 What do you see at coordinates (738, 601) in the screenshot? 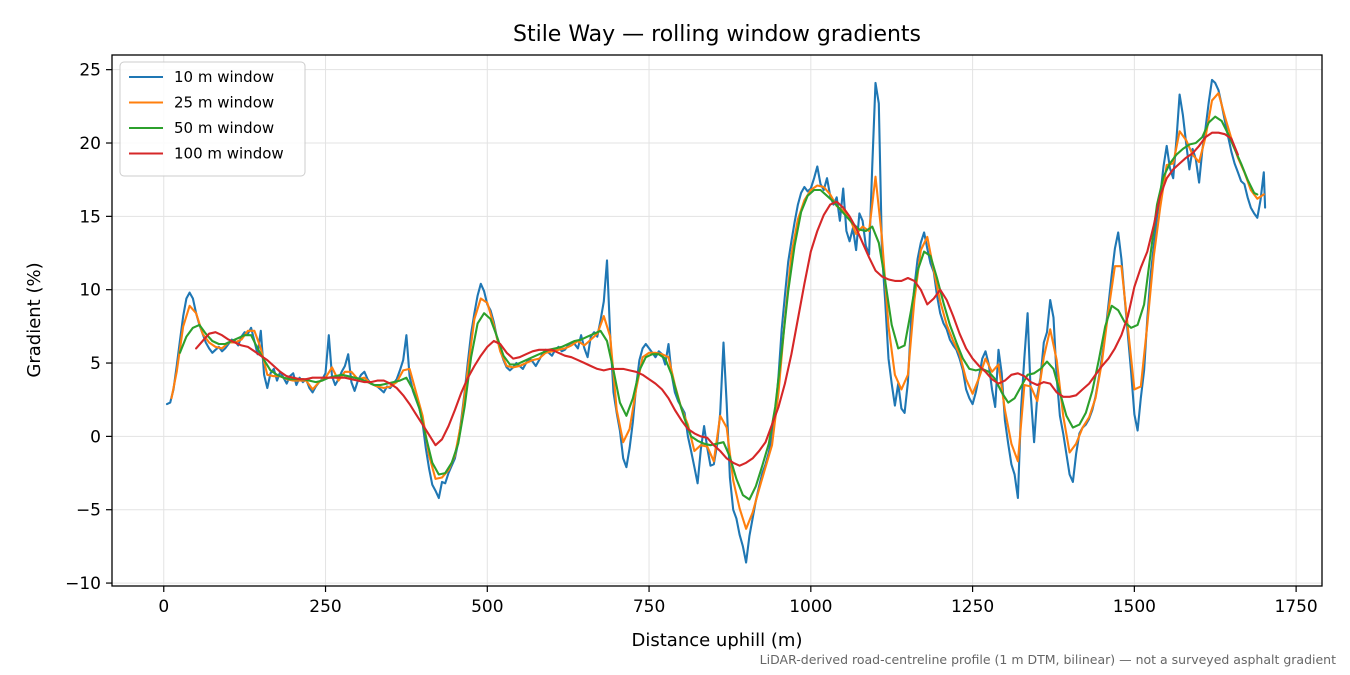
I see `x-axis-ticks: 0 250 500 750 1000 1250 1500 1750` at bounding box center [738, 601].